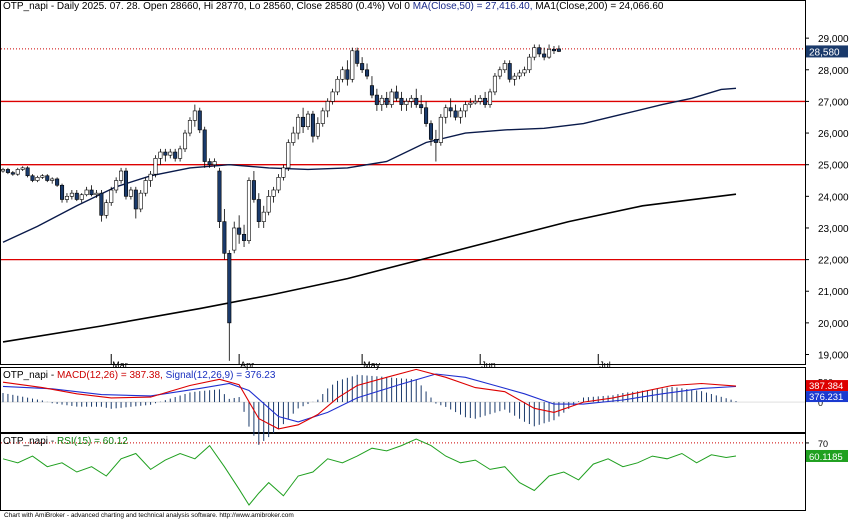 The height and width of the screenshot is (521, 850). Describe the element at coordinates (833, 71) in the screenshot. I see `price-y-tick-label: 28,000` at that location.